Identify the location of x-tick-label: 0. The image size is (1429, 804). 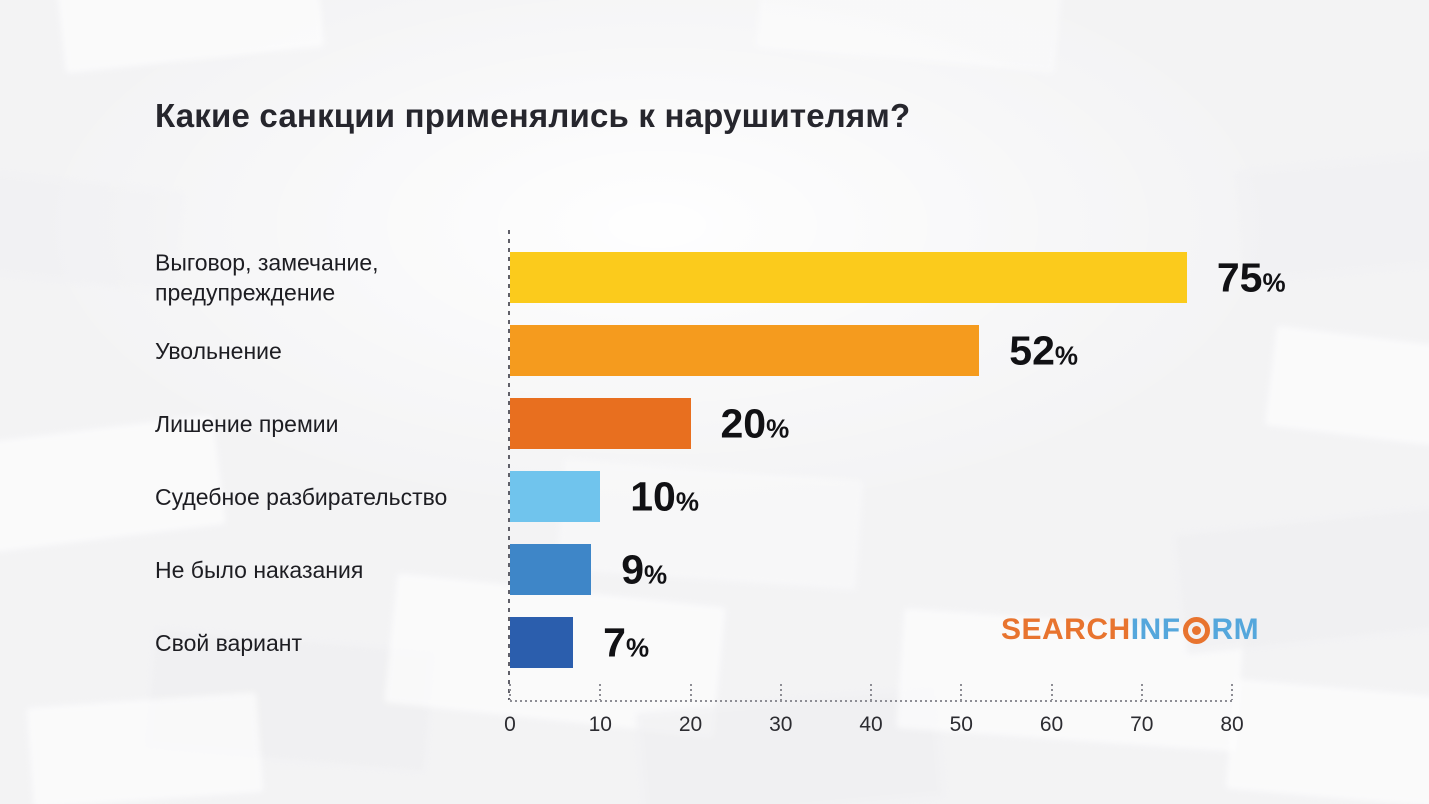
(510, 724).